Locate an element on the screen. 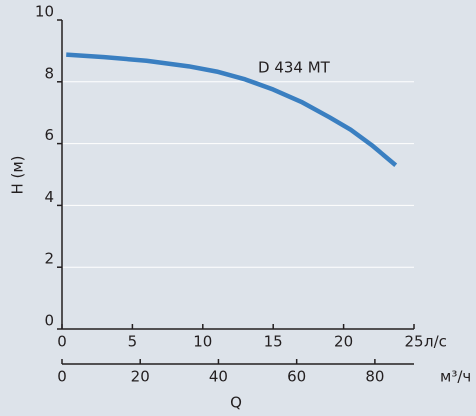  y-tick-label: 8 is located at coordinates (49, 73).